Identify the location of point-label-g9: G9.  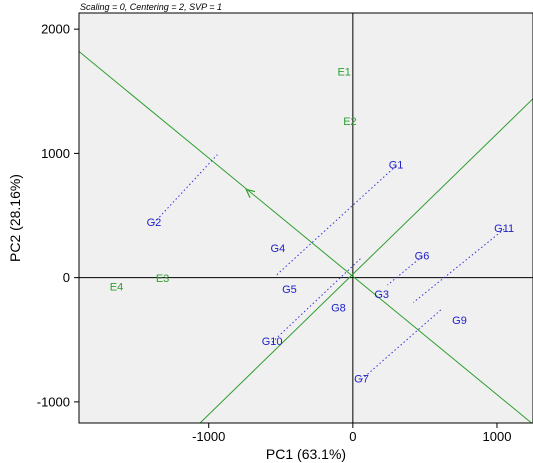
(459, 321).